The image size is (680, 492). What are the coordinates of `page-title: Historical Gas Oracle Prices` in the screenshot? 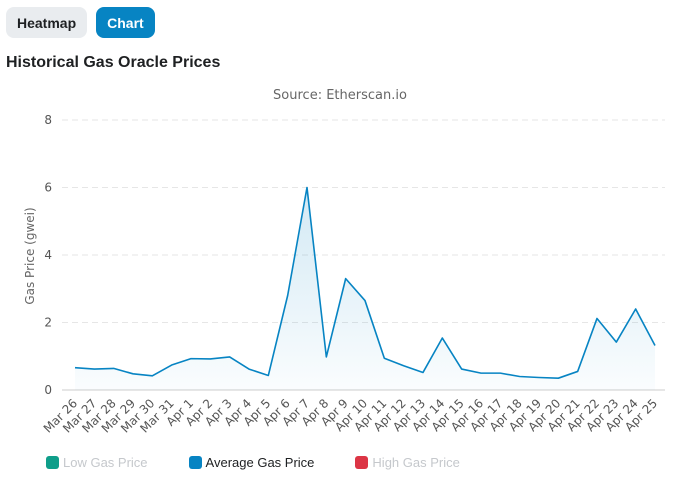 It's located at (113, 62).